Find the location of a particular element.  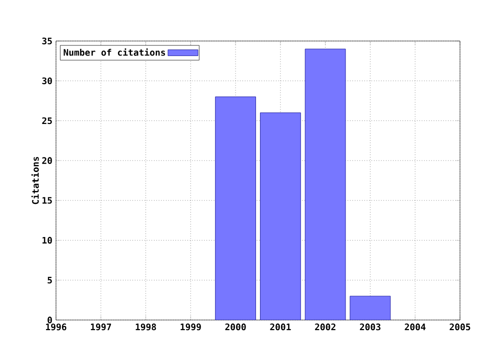

y-tick-label: 20 is located at coordinates (47, 160).